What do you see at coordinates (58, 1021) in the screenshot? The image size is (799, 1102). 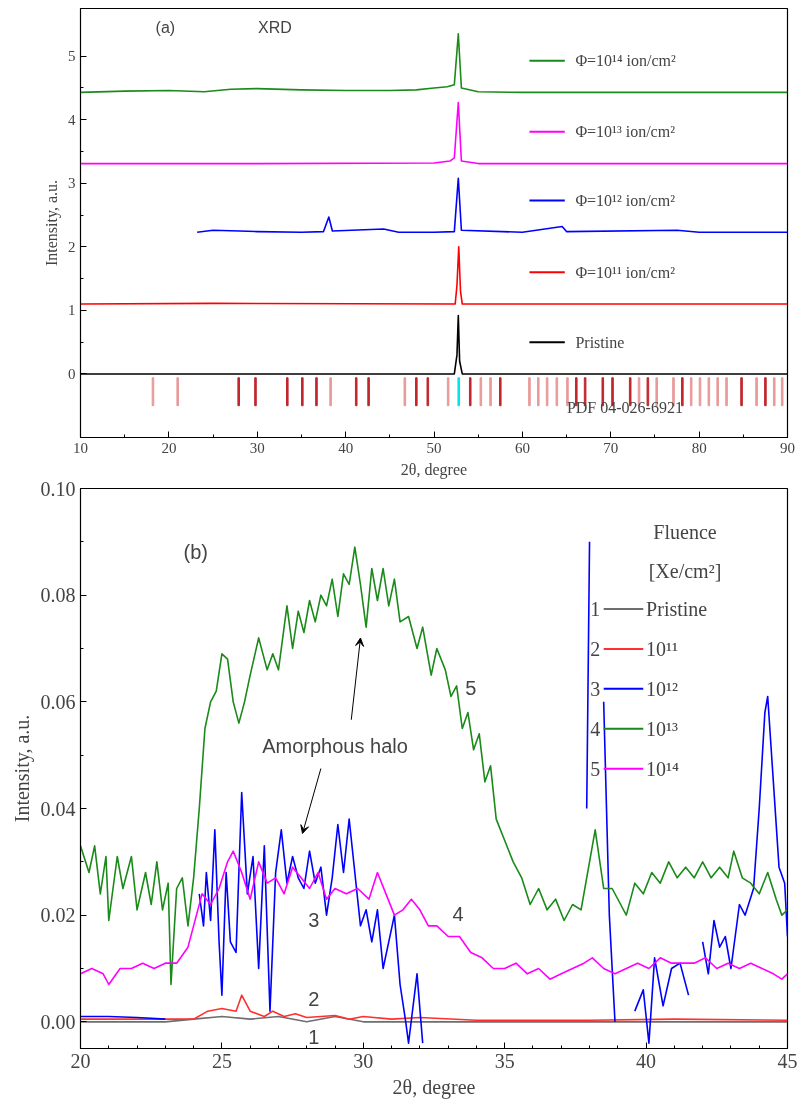 I see `y-tick-label: 0.00` at bounding box center [58, 1021].